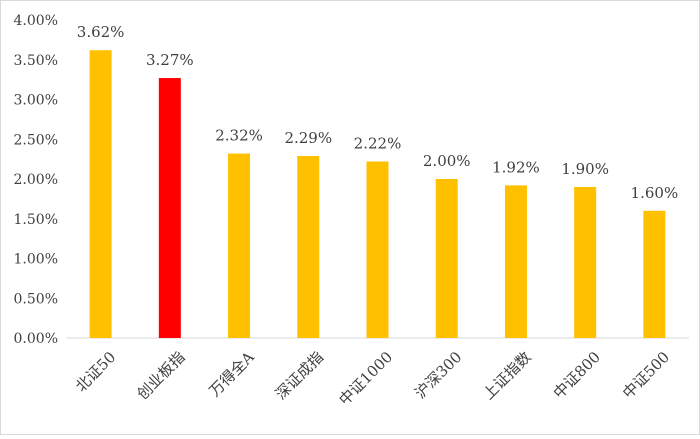 The width and height of the screenshot is (700, 439). What do you see at coordinates (101, 32) in the screenshot?
I see `data-label: 3.62%` at bounding box center [101, 32].